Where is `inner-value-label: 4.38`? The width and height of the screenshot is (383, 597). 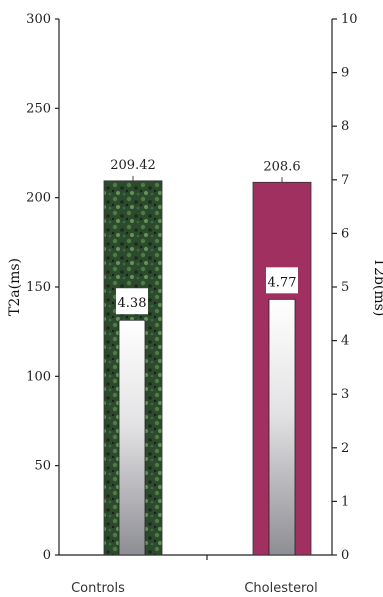 inner-value-label: 4.38 is located at coordinates (132, 303).